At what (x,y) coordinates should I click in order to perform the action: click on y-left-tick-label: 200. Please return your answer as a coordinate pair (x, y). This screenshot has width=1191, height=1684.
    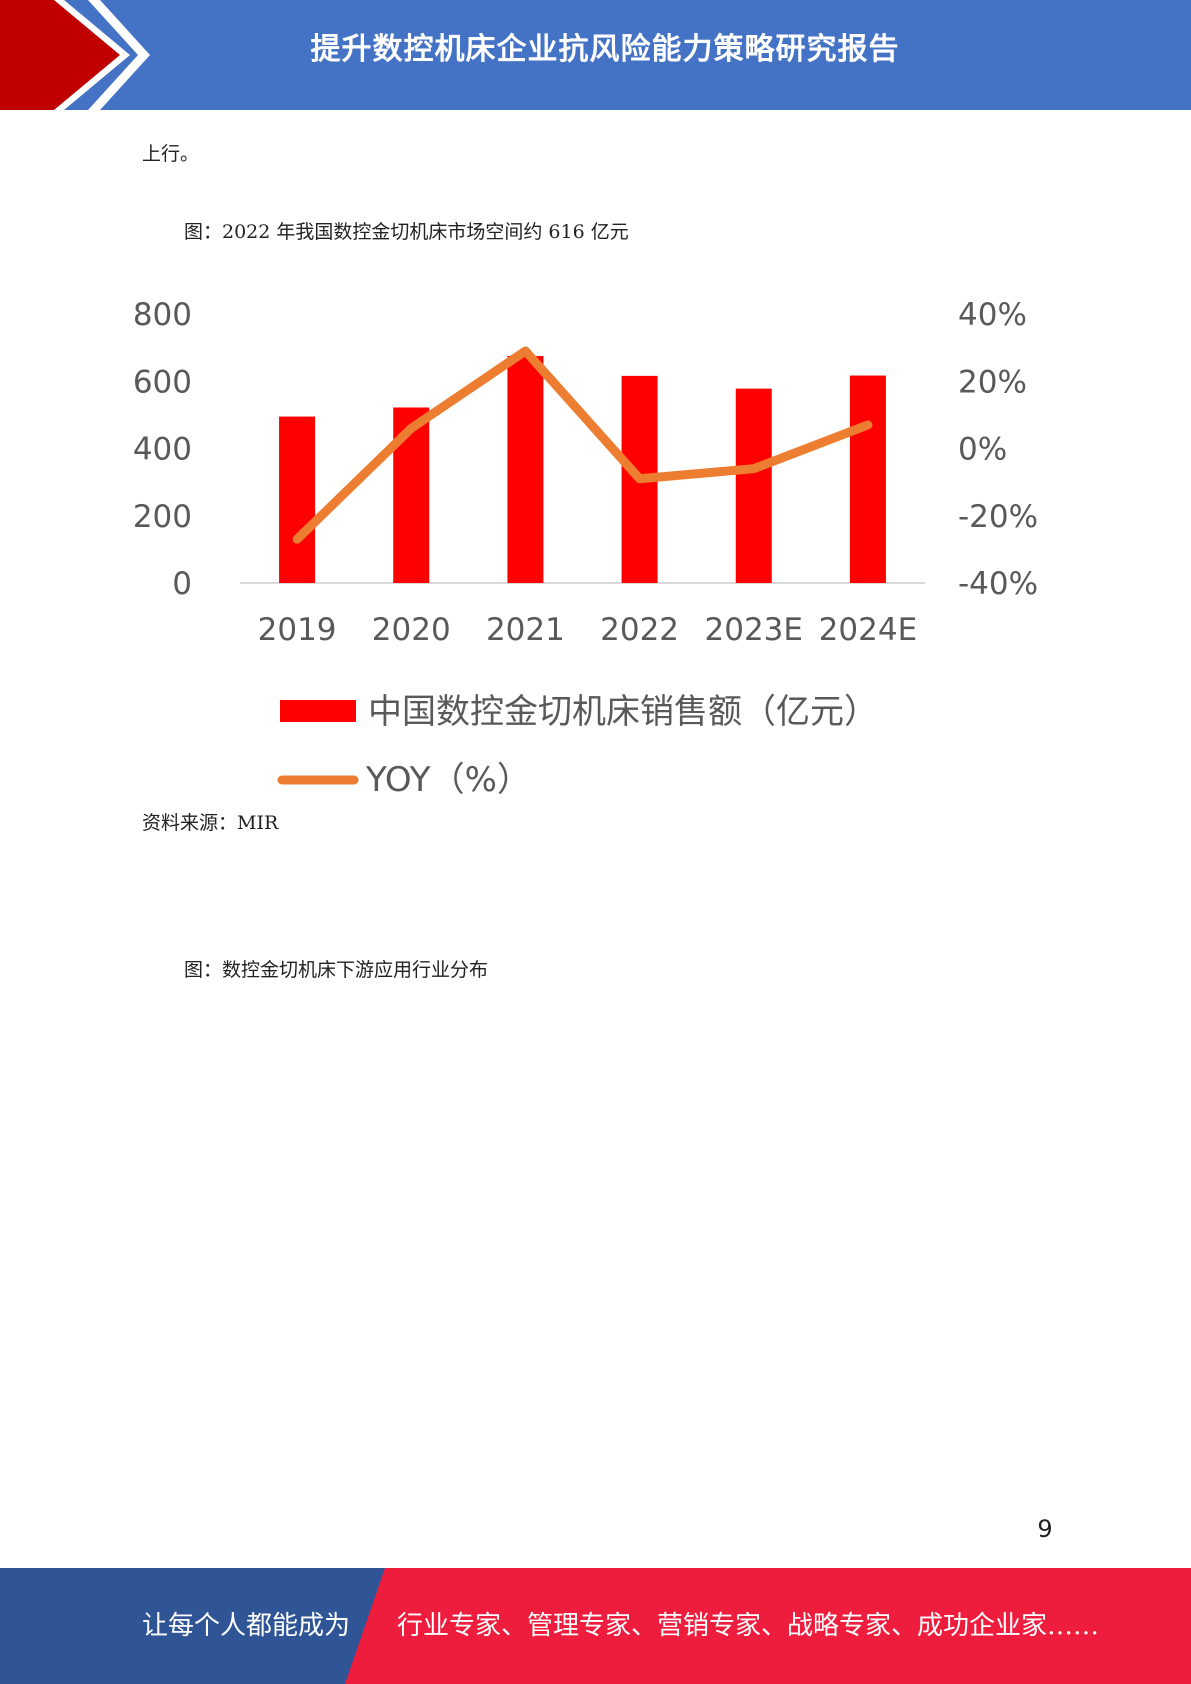
    Looking at the image, I should click on (162, 517).